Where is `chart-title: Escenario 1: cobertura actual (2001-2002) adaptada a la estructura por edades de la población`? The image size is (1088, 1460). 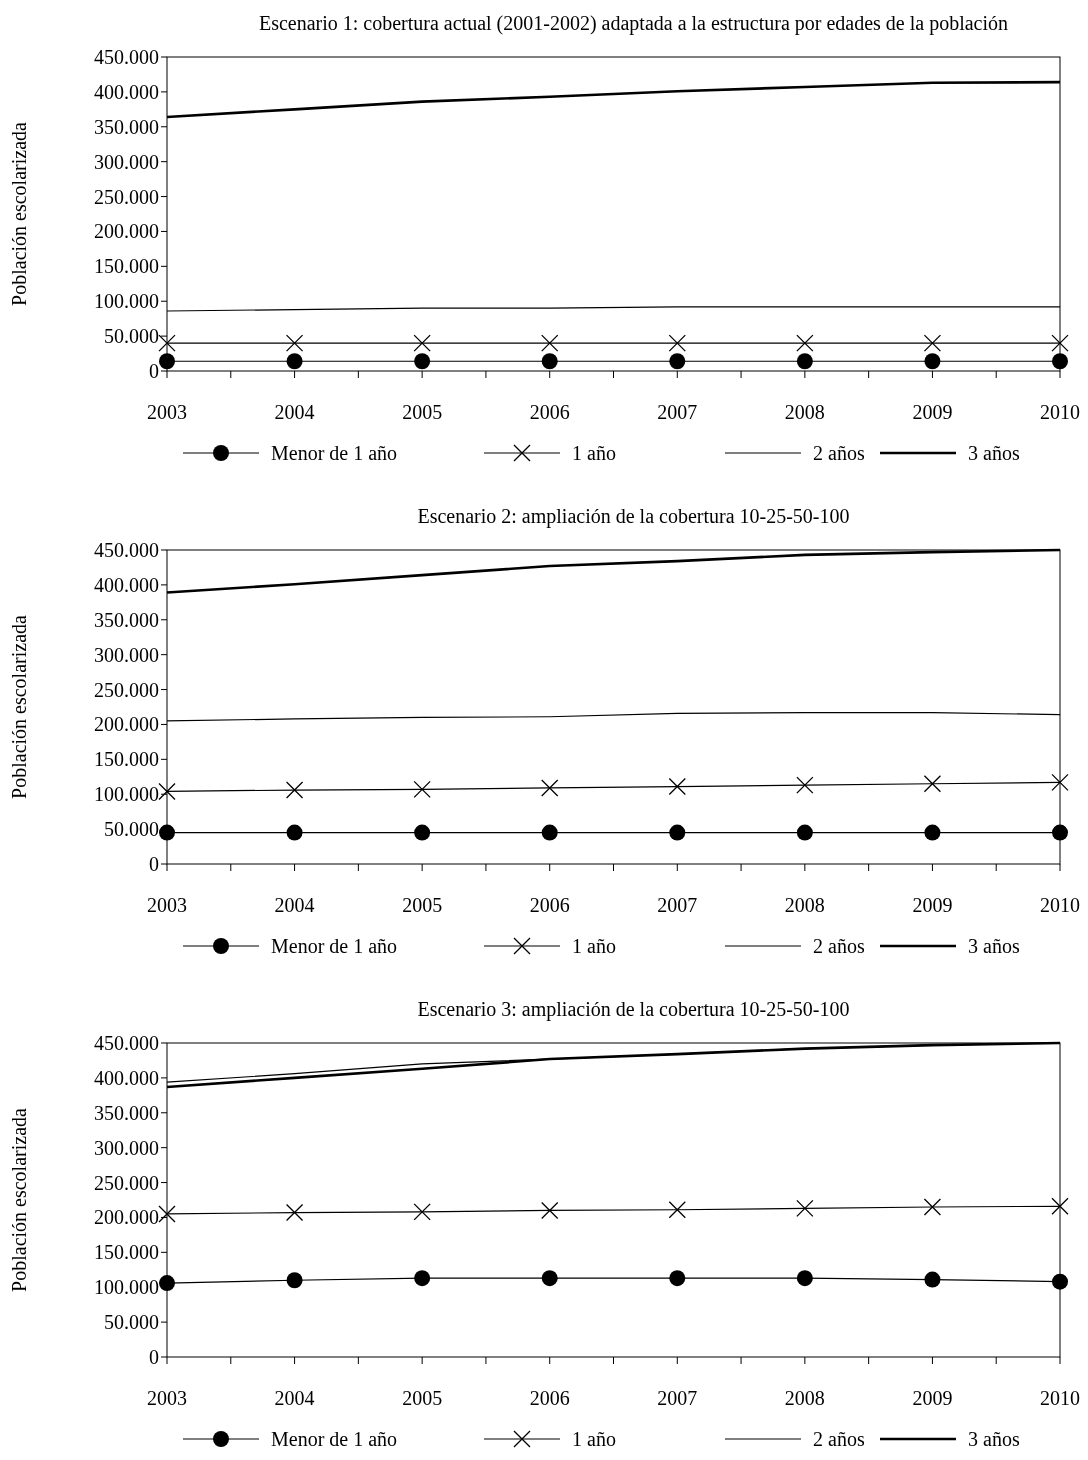 chart-title: Escenario 1: cobertura actual (2001-2002) adaptada a la estructura por edades de la población is located at coordinates (633, 23).